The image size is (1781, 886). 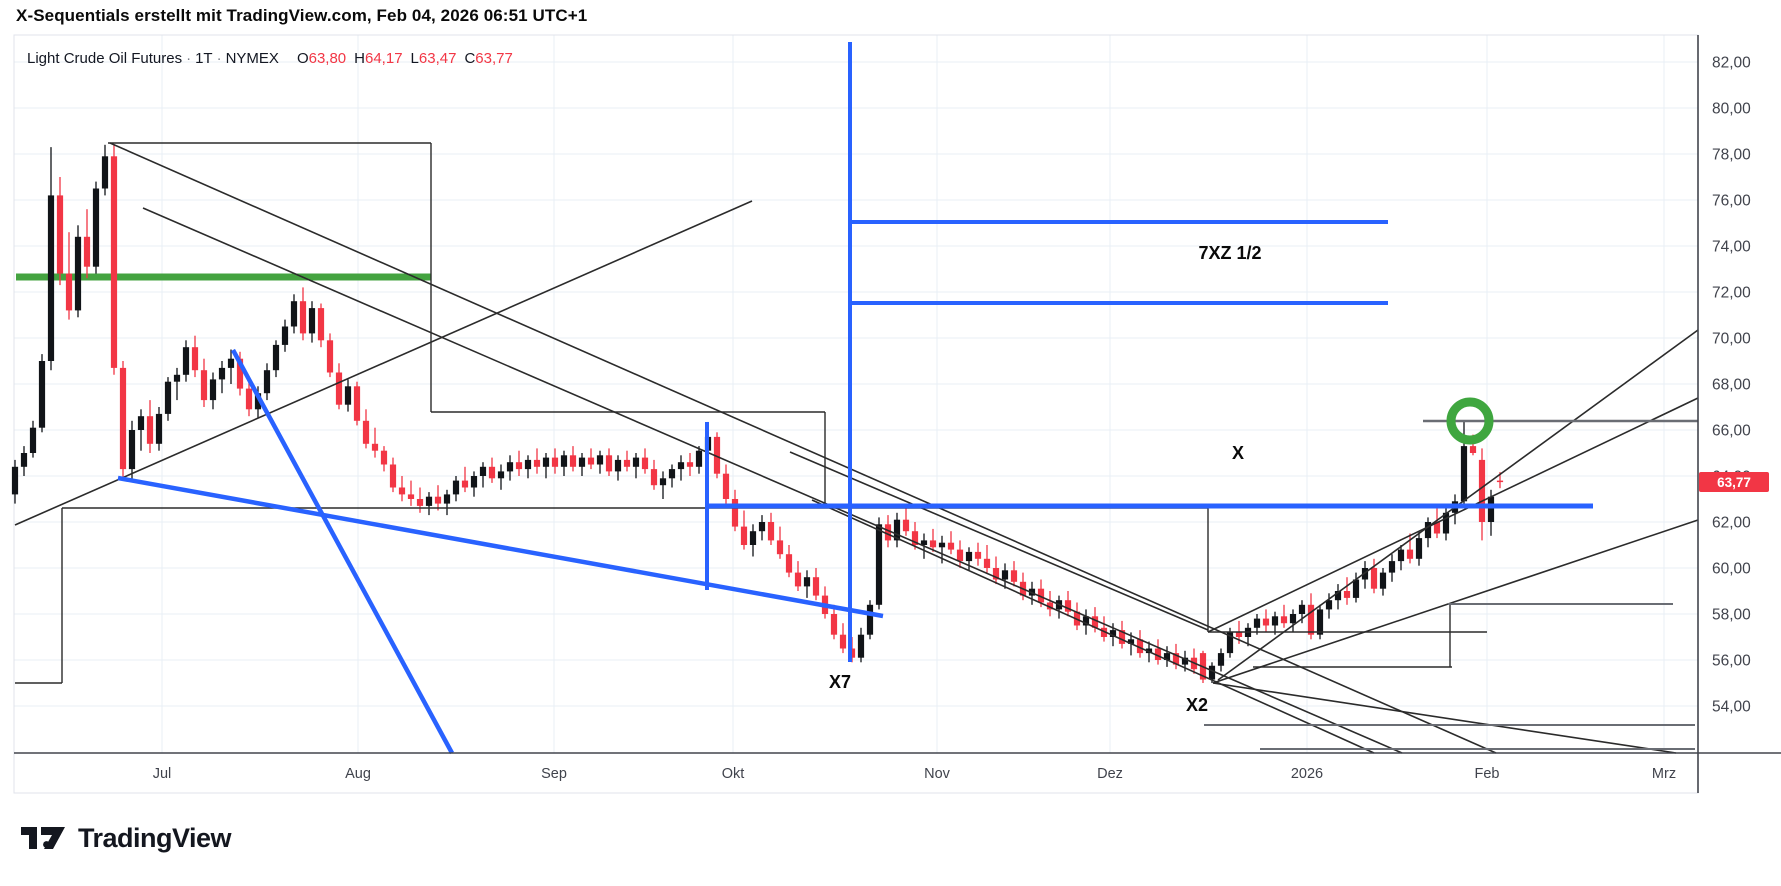 I want to click on instrument-name: Light Crude Oil Futures, so click(x=105, y=58).